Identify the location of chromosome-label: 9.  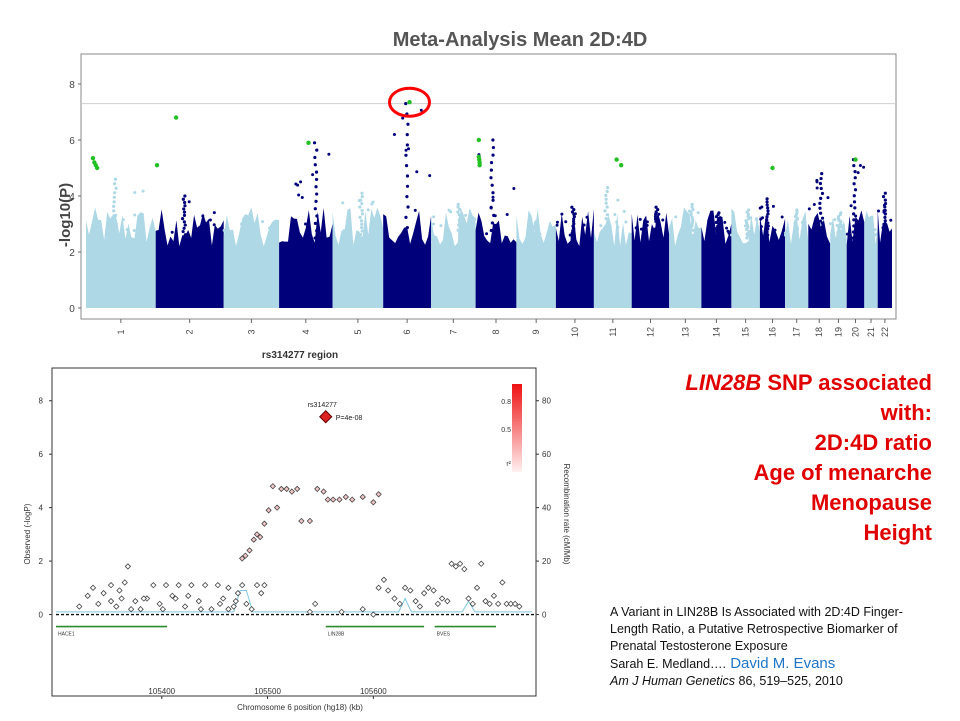
(536, 331).